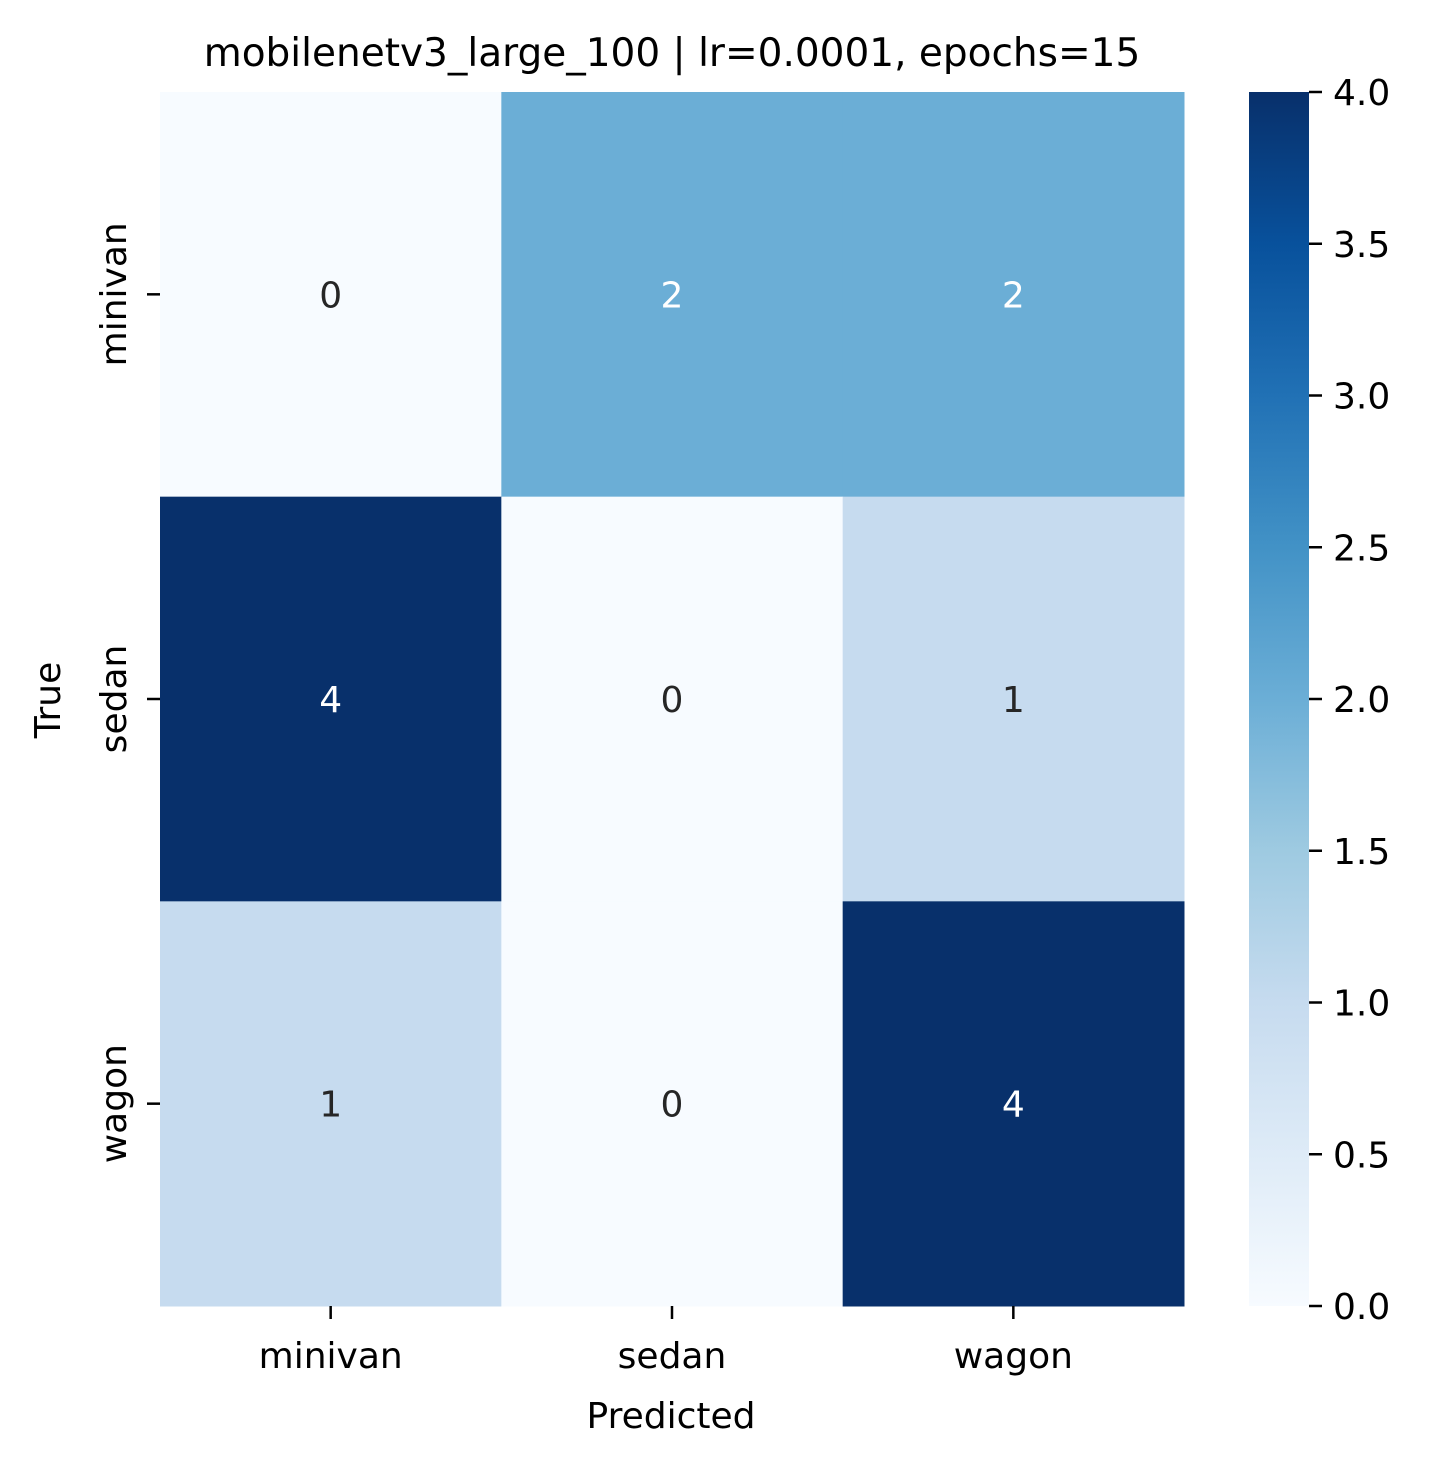 The width and height of the screenshot is (1434, 1466). What do you see at coordinates (1361, 1004) in the screenshot?
I see `colorbar-tick-label: 1.0` at bounding box center [1361, 1004].